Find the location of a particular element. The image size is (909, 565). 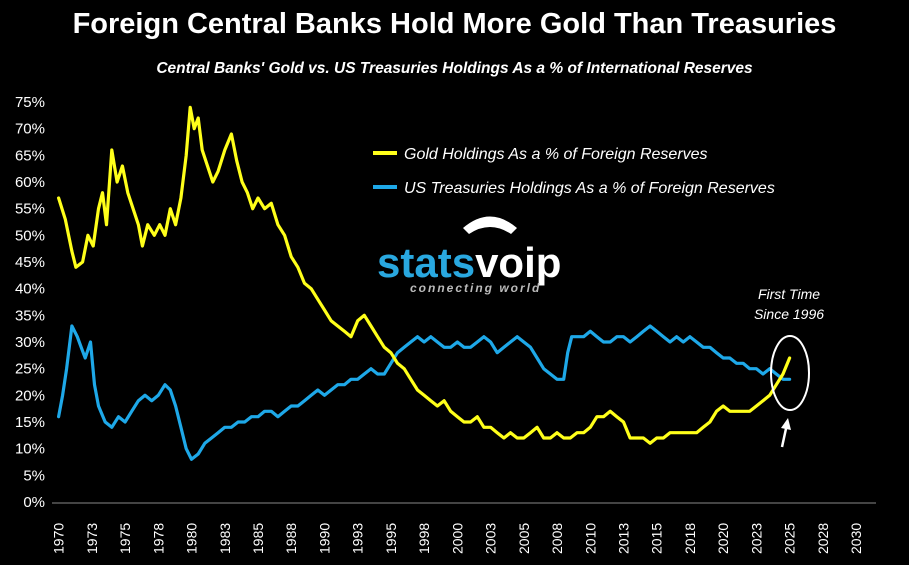

x-tick-label: 2010 is located at coordinates (590, 538).